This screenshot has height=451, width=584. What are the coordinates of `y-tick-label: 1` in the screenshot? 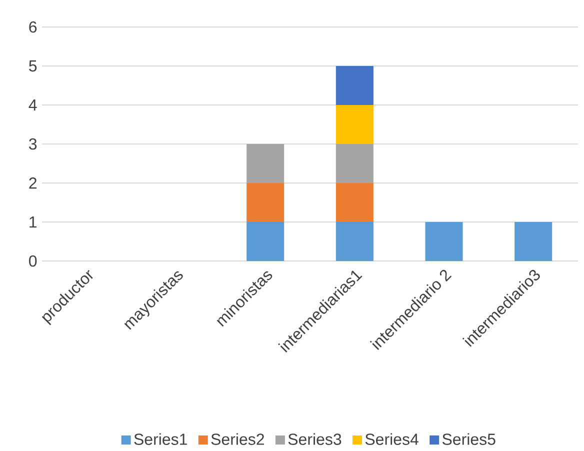 It's located at (33, 222).